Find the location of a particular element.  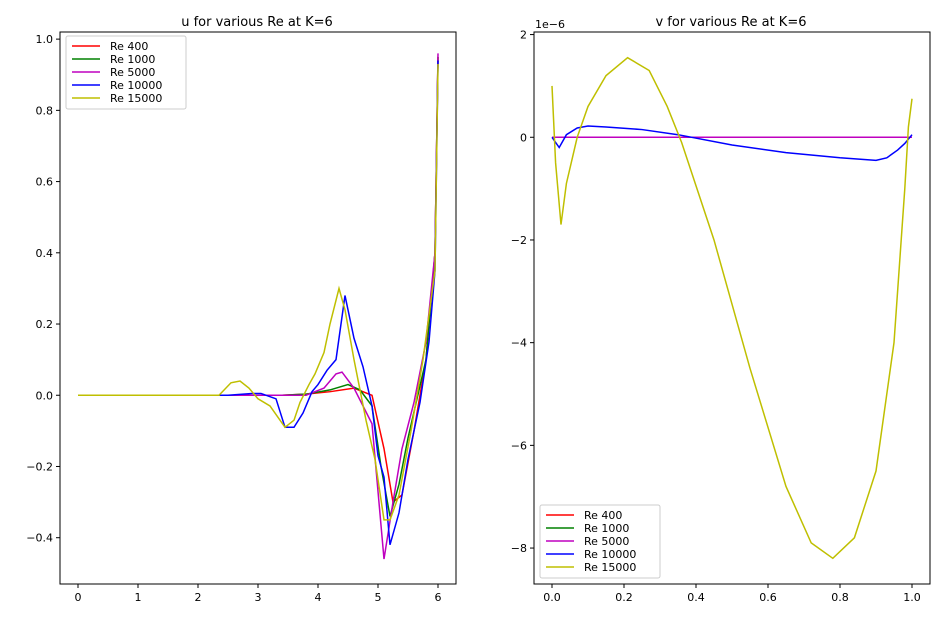

chart-u-legend-label: Re 1000 is located at coordinates (132, 59).